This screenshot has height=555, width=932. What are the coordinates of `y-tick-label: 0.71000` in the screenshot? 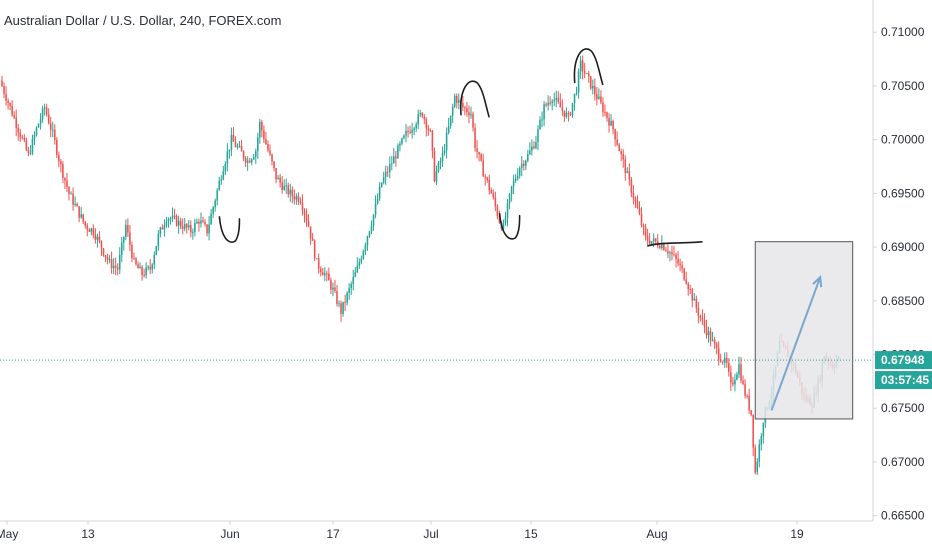 It's located at (903, 32).